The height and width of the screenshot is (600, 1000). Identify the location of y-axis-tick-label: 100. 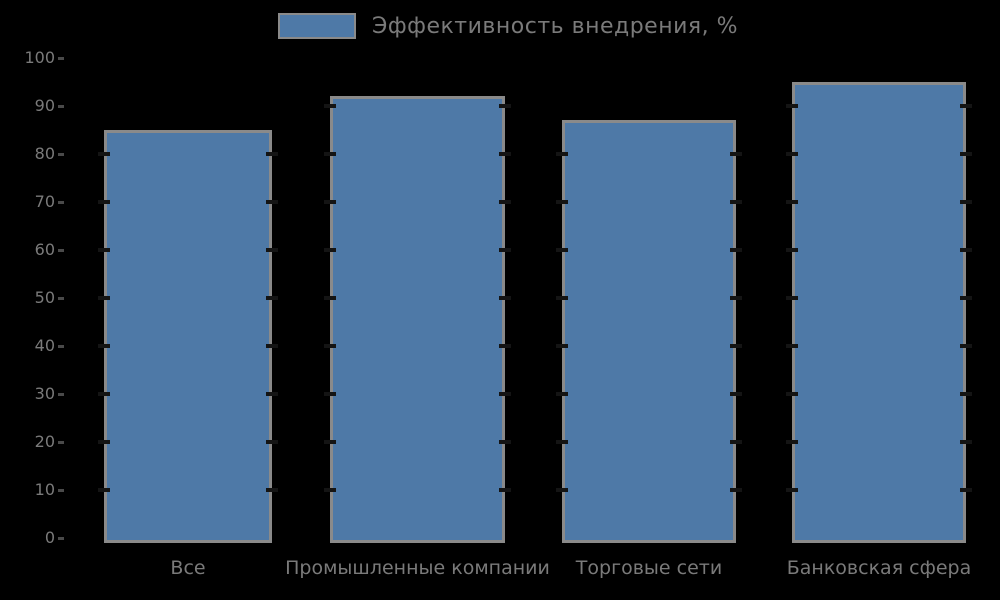
(39, 57).